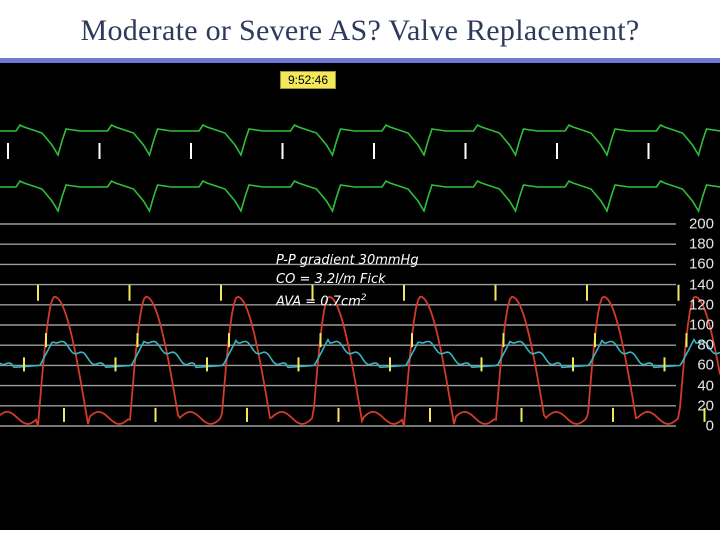  I want to click on lv-pressure-trace, so click(360, 353).